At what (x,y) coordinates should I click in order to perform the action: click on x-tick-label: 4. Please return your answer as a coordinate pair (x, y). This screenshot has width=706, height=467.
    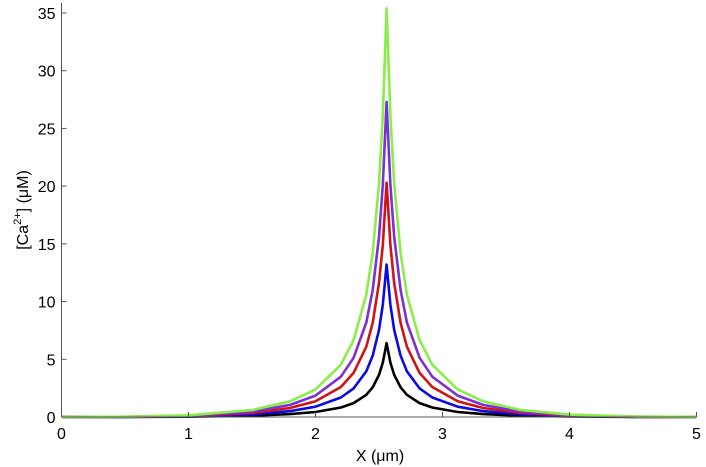
    Looking at the image, I should click on (569, 434).